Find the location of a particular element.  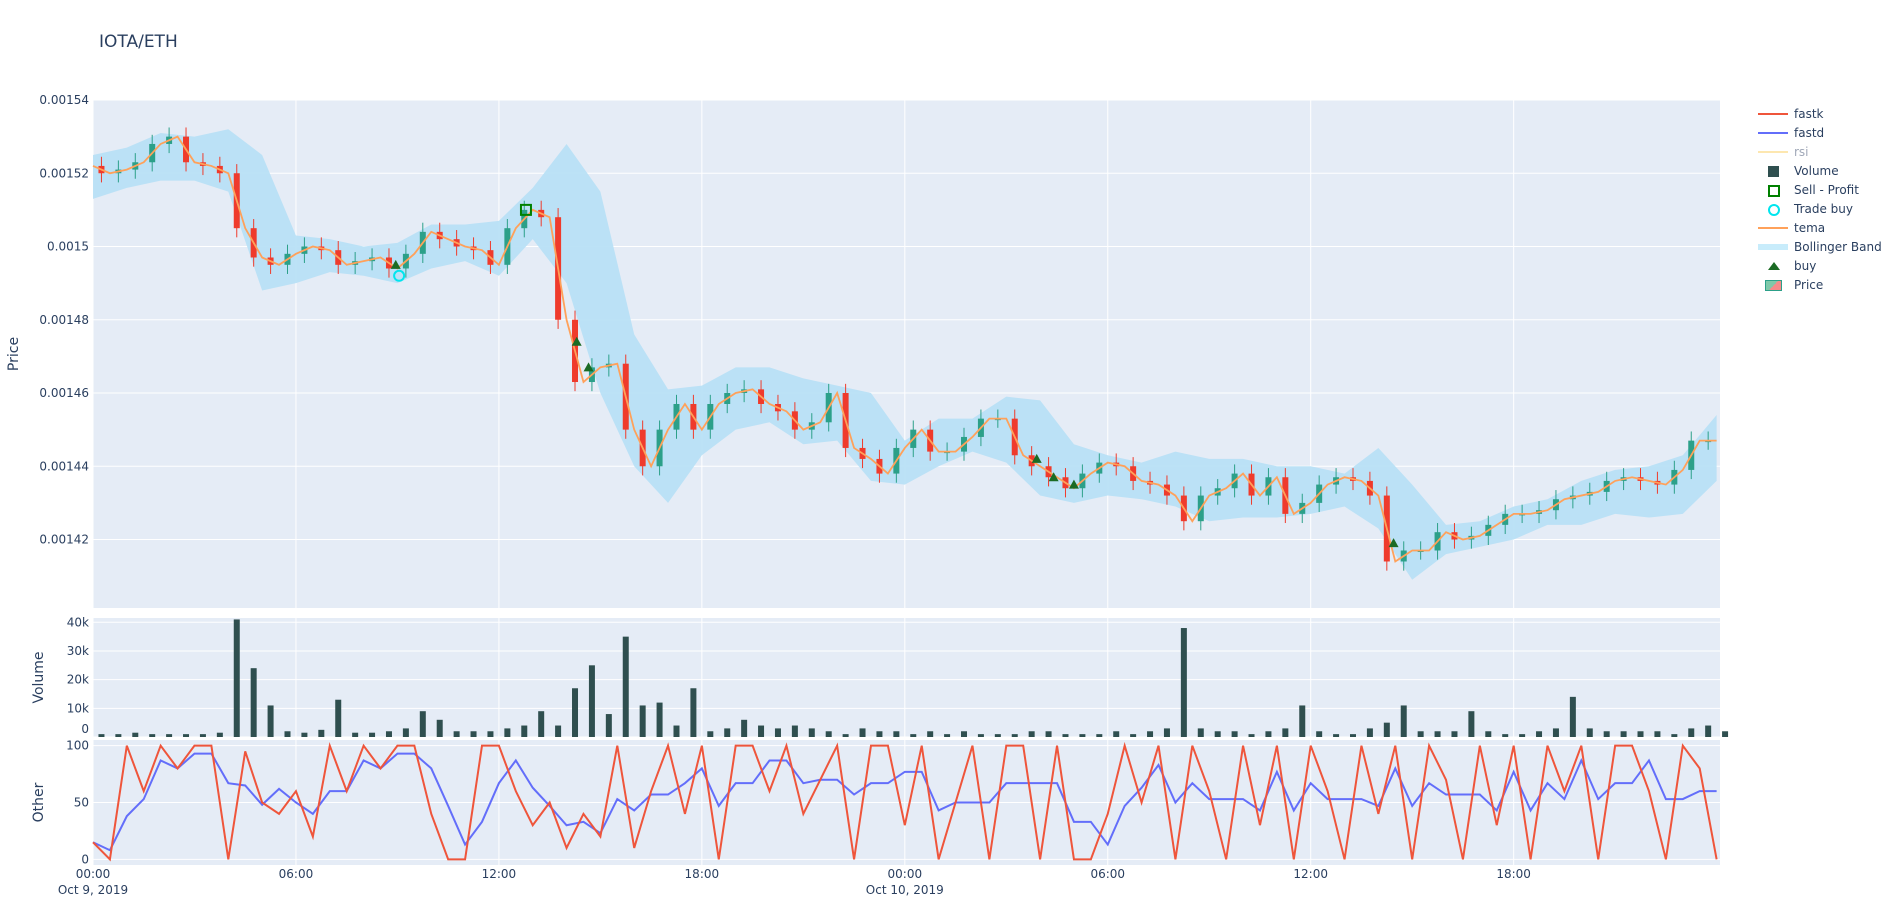

trade-buy-marker is located at coordinates (399, 275).